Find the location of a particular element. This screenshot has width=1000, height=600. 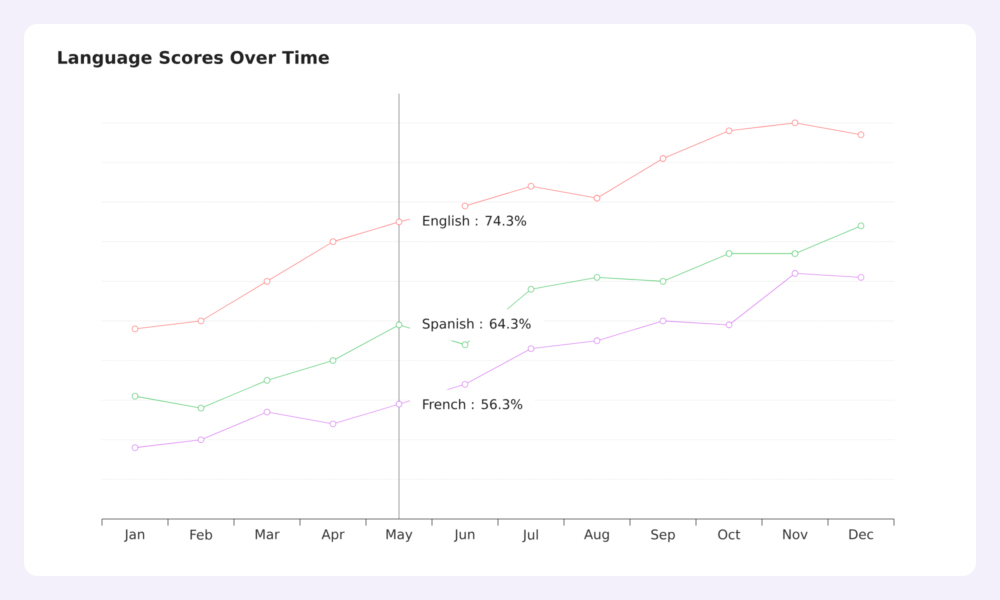

annotation: English : 74.3% is located at coordinates (474, 221).